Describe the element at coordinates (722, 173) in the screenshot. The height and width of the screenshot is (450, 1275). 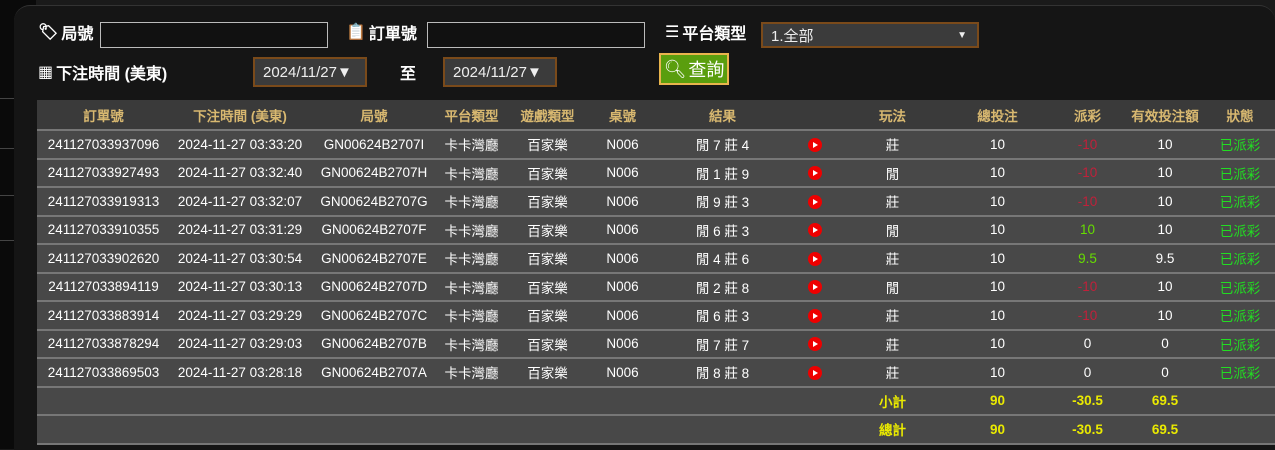
I see `result-cell: 閒 1 莊 9` at that location.